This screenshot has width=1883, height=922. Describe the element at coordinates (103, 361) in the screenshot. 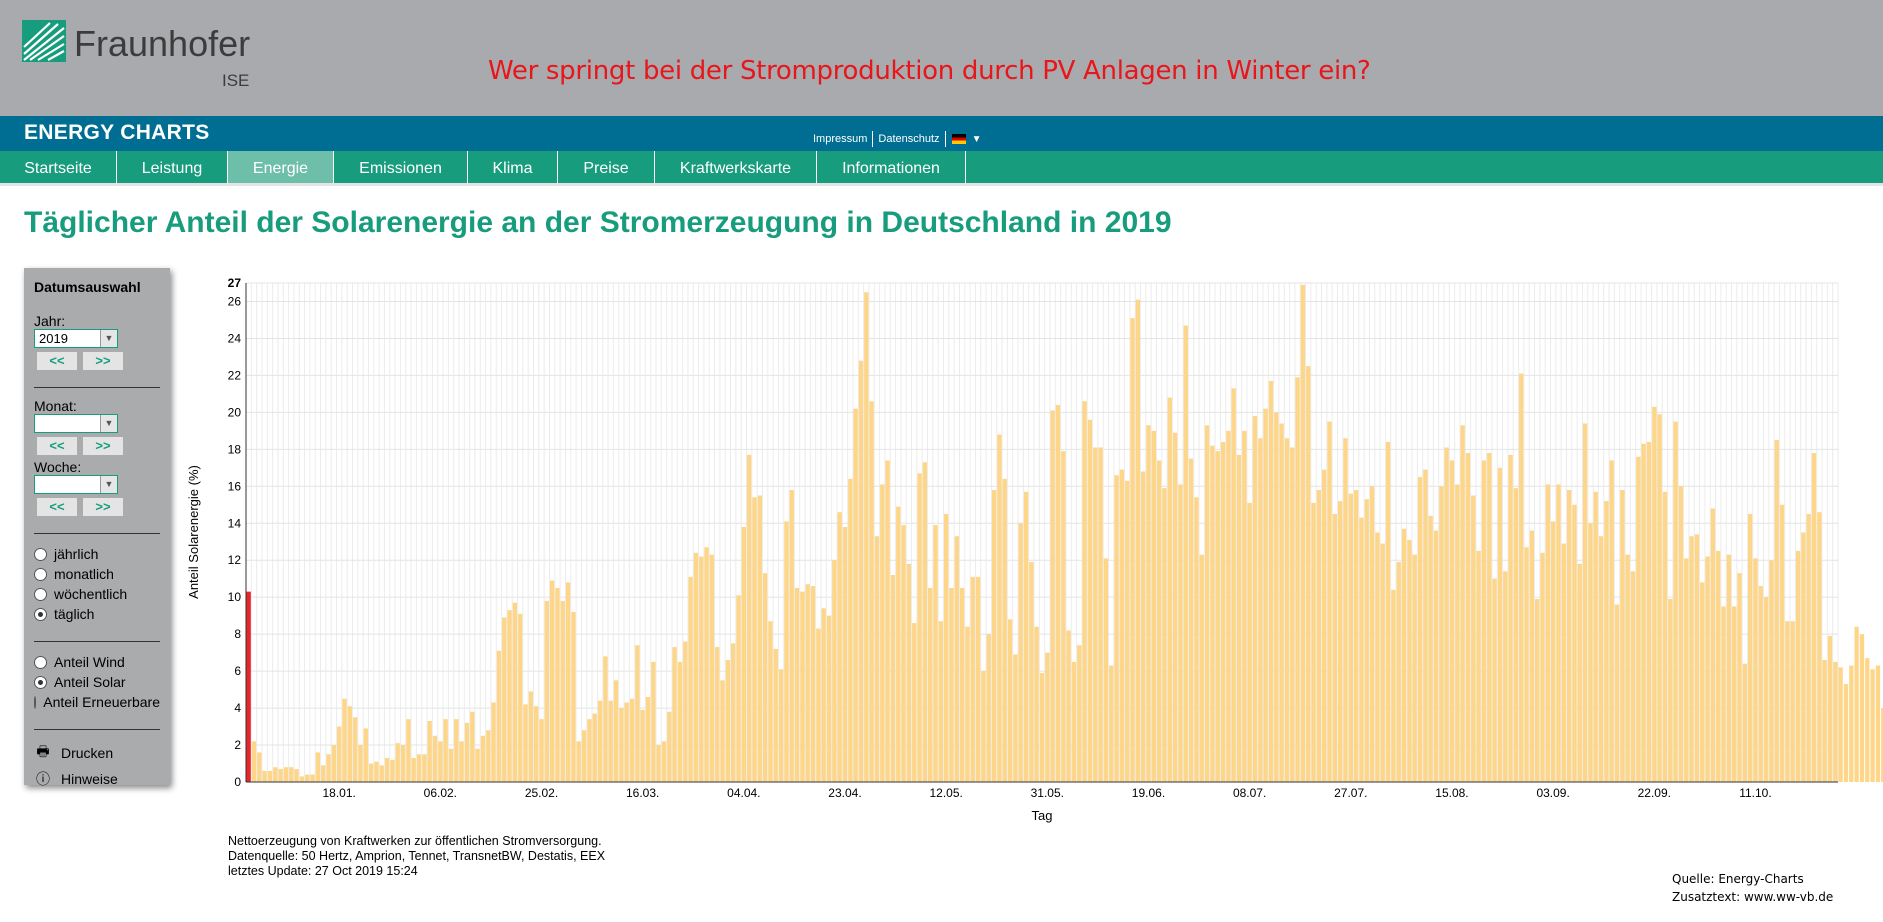

I see `year-next-button: >>` at that location.